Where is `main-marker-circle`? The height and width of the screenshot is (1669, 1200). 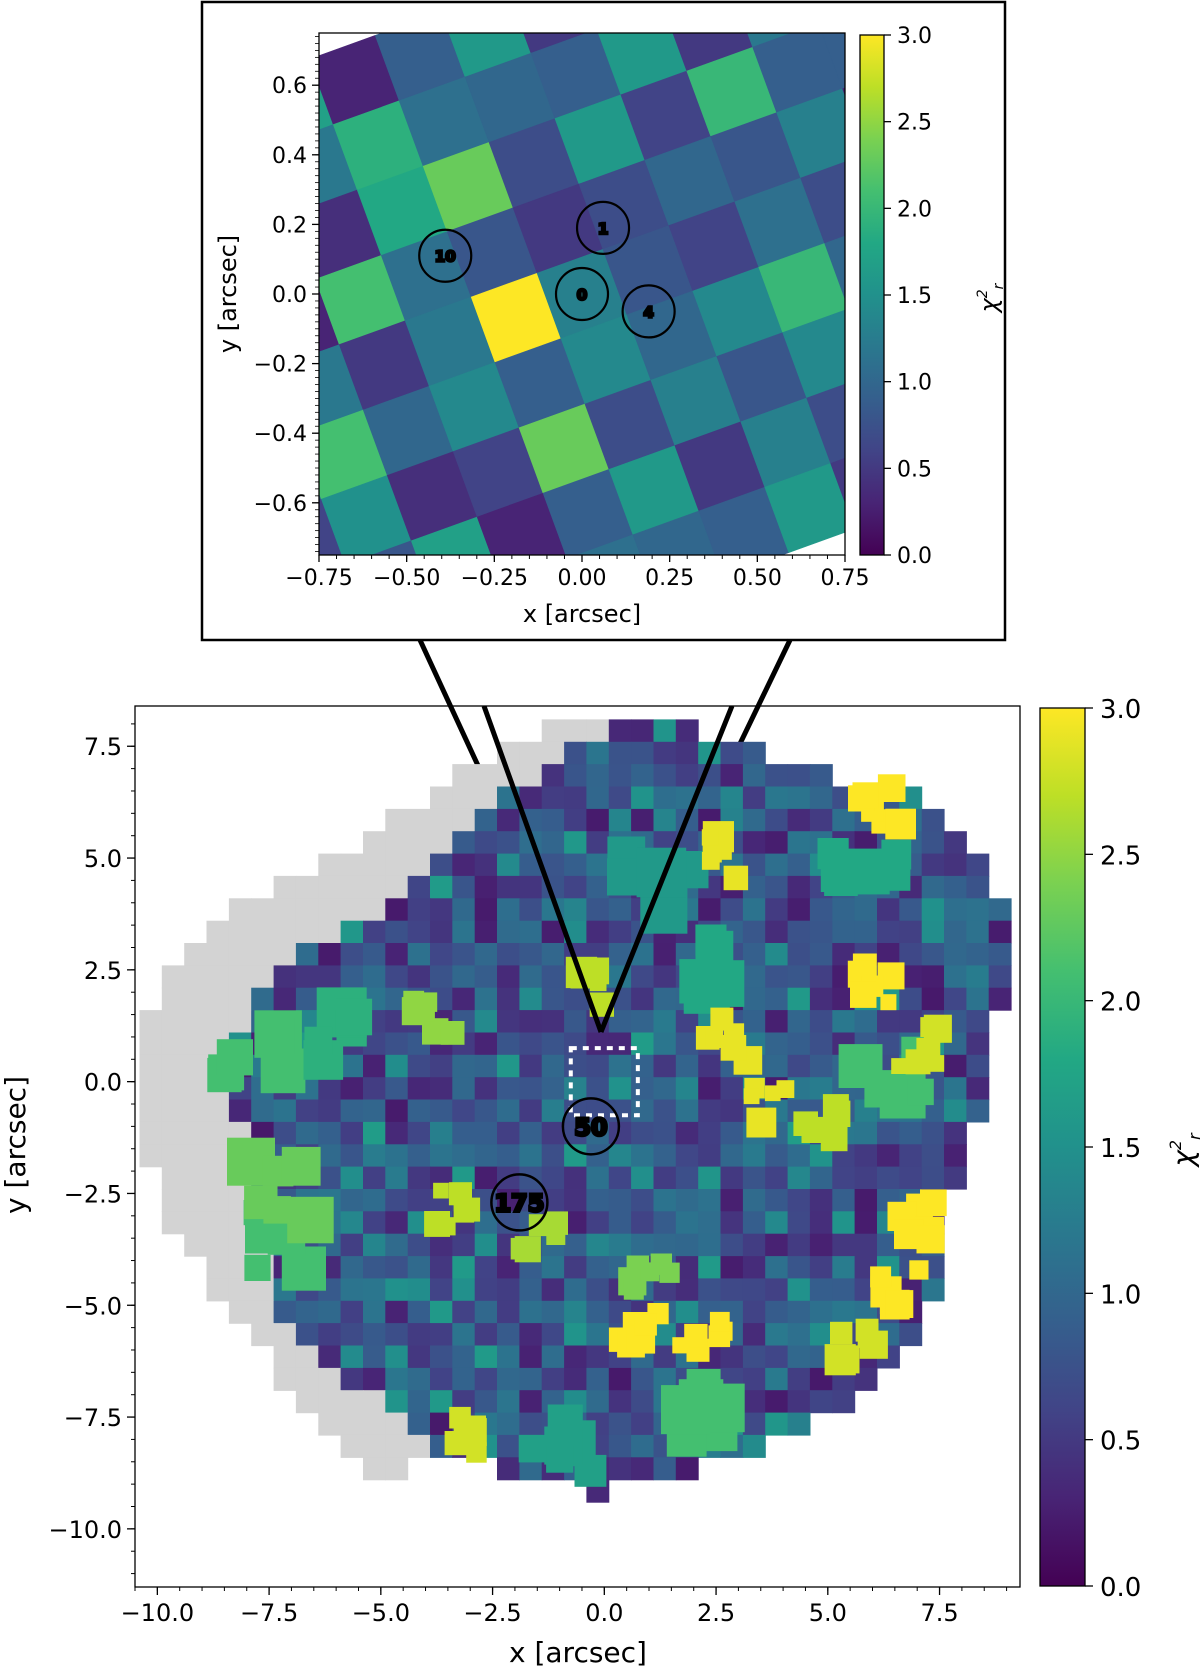
main-marker-circle is located at coordinates (591, 1126).